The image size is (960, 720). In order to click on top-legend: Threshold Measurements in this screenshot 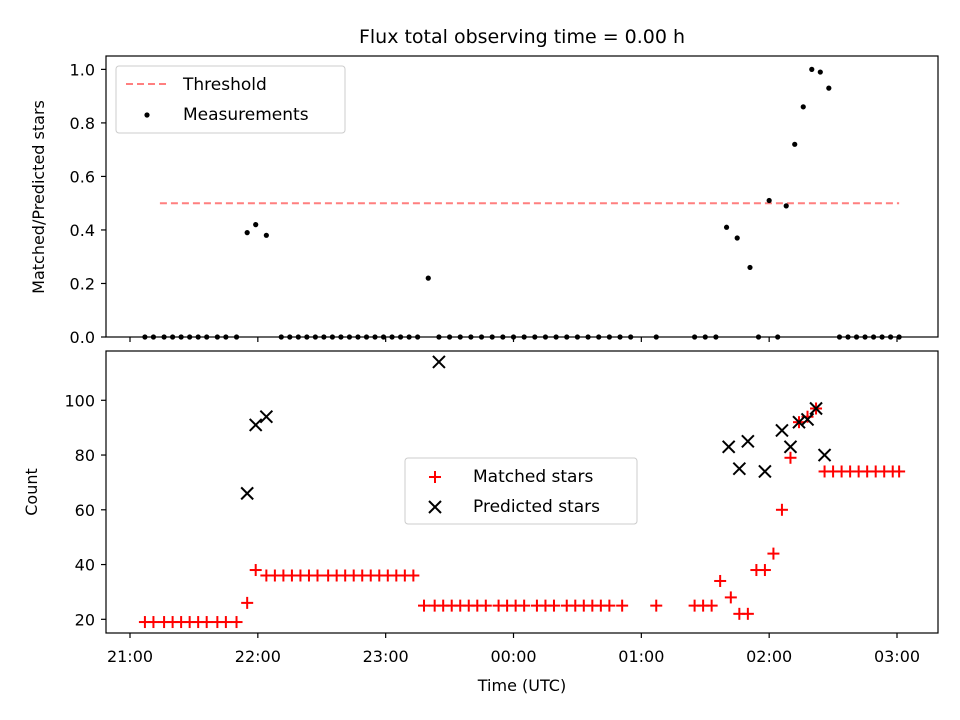, I will do `click(230, 99)`.